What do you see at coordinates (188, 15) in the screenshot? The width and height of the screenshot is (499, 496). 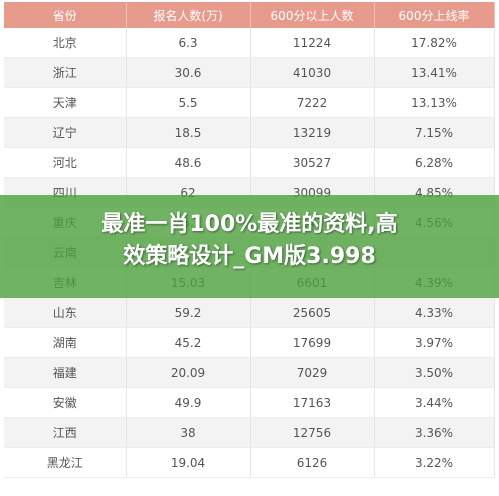 I see `header-applicants: 报名人数(万)` at bounding box center [188, 15].